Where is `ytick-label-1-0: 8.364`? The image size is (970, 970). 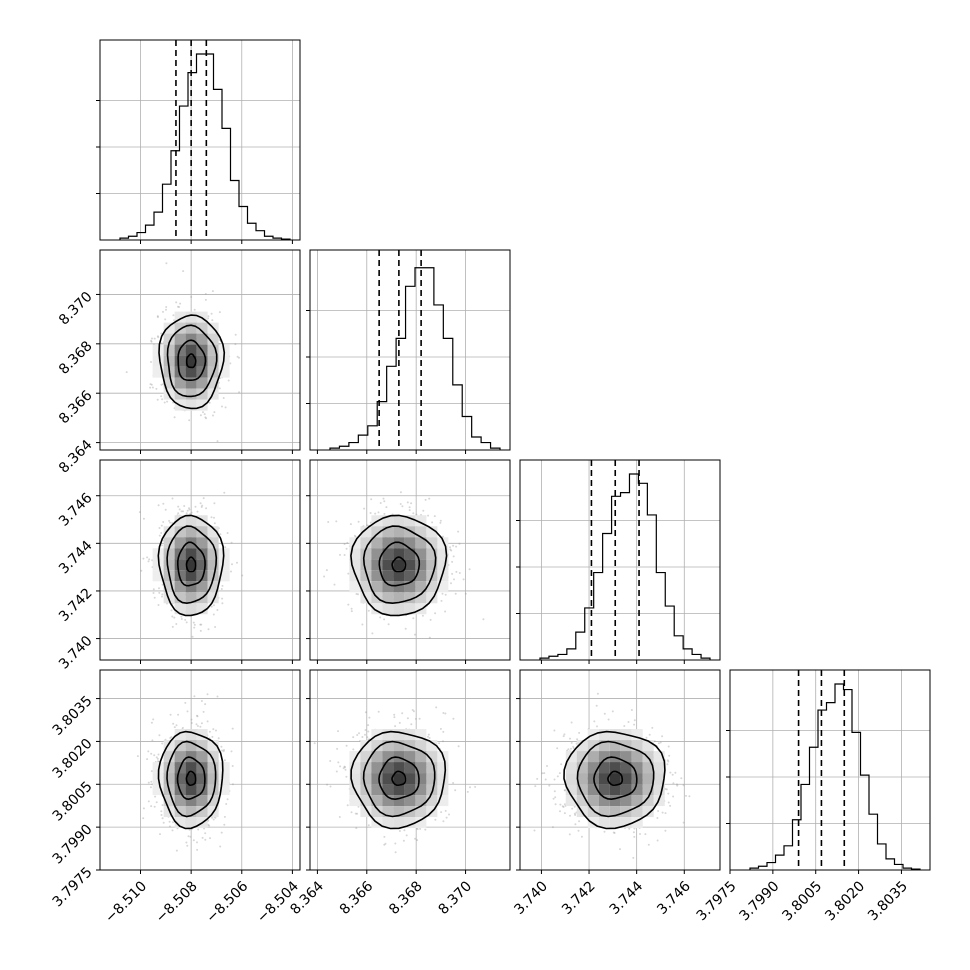
ytick-label-1-0: 8.364 is located at coordinates (76, 457).